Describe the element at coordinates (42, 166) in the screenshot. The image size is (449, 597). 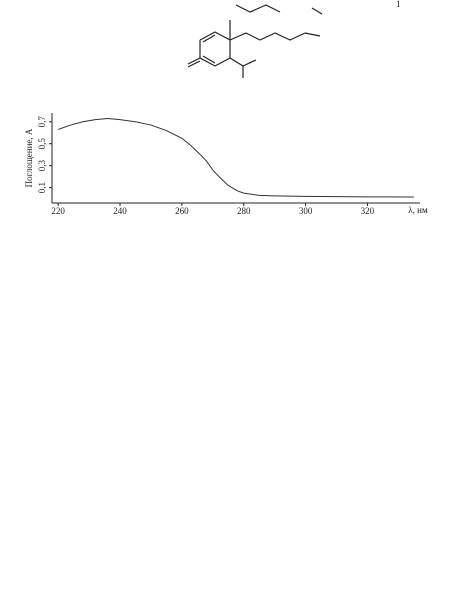
I see `y-tick-label: 0,3` at that location.